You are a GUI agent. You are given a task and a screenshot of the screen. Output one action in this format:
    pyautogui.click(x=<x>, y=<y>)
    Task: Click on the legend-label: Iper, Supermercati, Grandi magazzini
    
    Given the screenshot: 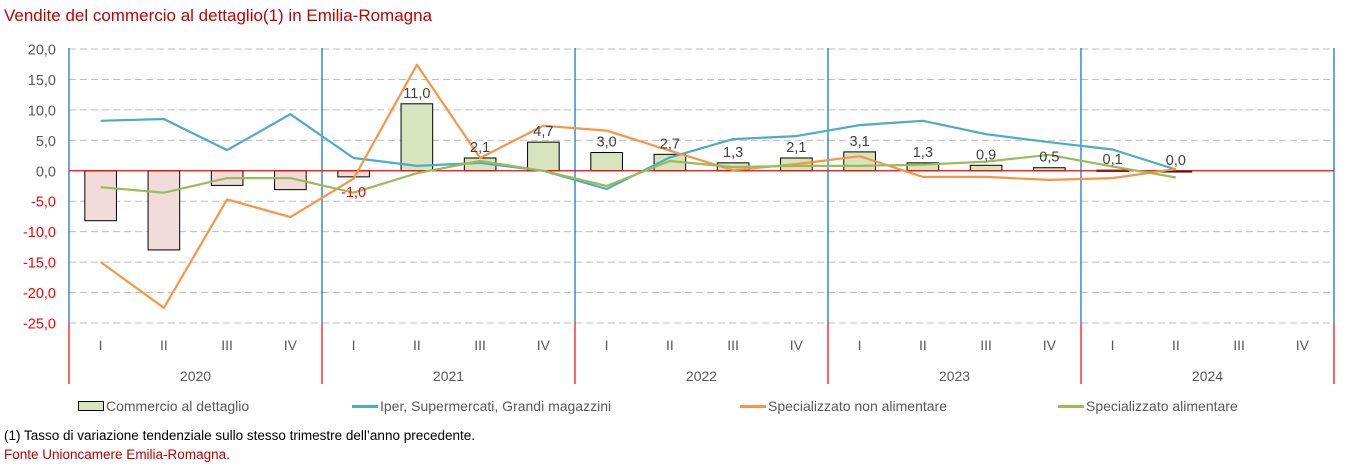 What is the action you would take?
    pyautogui.click(x=496, y=406)
    